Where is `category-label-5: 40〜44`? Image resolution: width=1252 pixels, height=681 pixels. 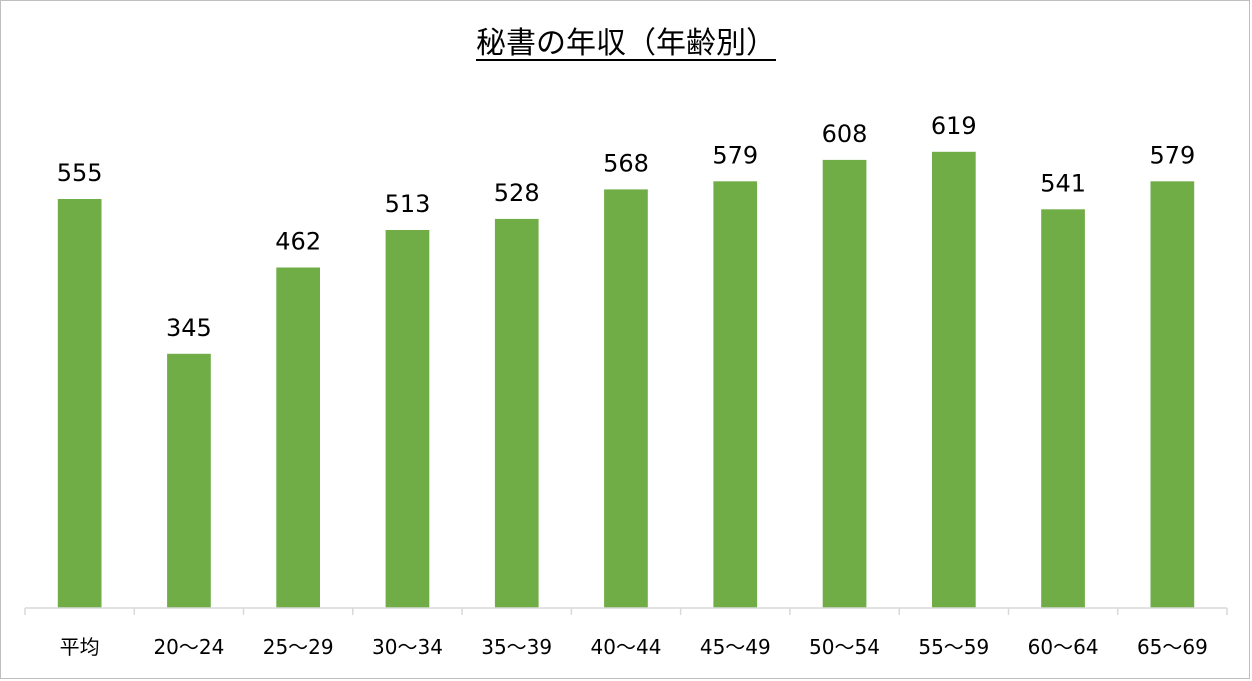 category-label-5: 40〜44 is located at coordinates (626, 647).